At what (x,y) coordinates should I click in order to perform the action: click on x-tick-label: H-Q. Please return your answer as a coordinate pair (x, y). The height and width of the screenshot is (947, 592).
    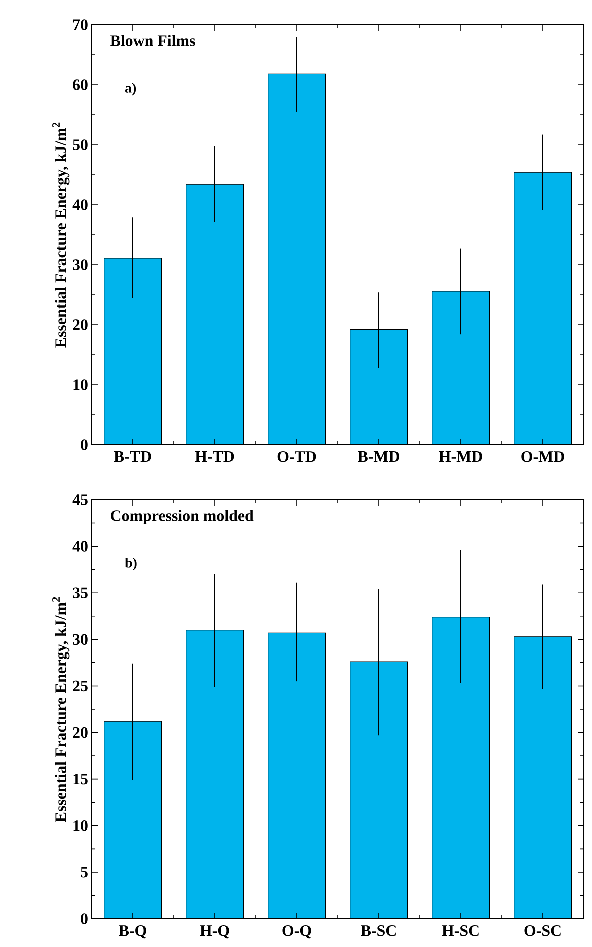
    Looking at the image, I should click on (215, 932).